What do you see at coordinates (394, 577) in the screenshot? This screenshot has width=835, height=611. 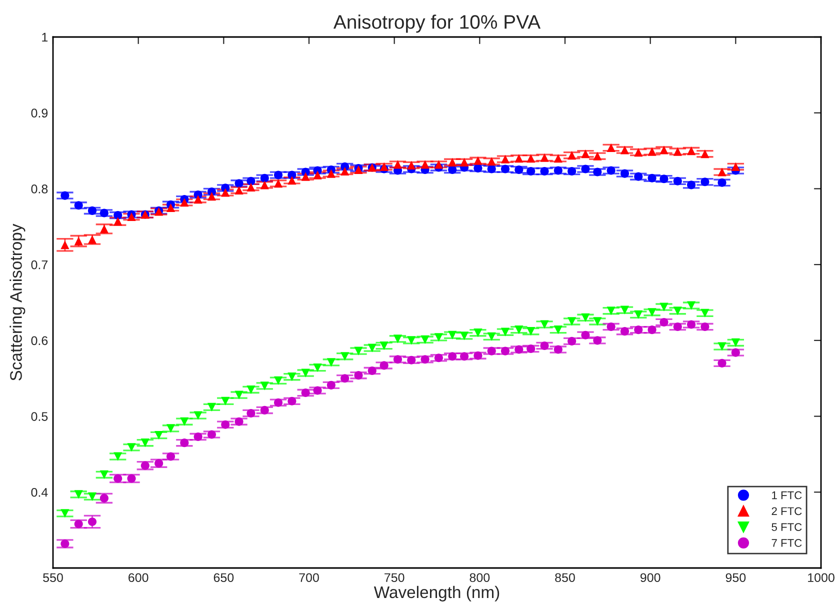 I see `x-tick-label: 750` at bounding box center [394, 577].